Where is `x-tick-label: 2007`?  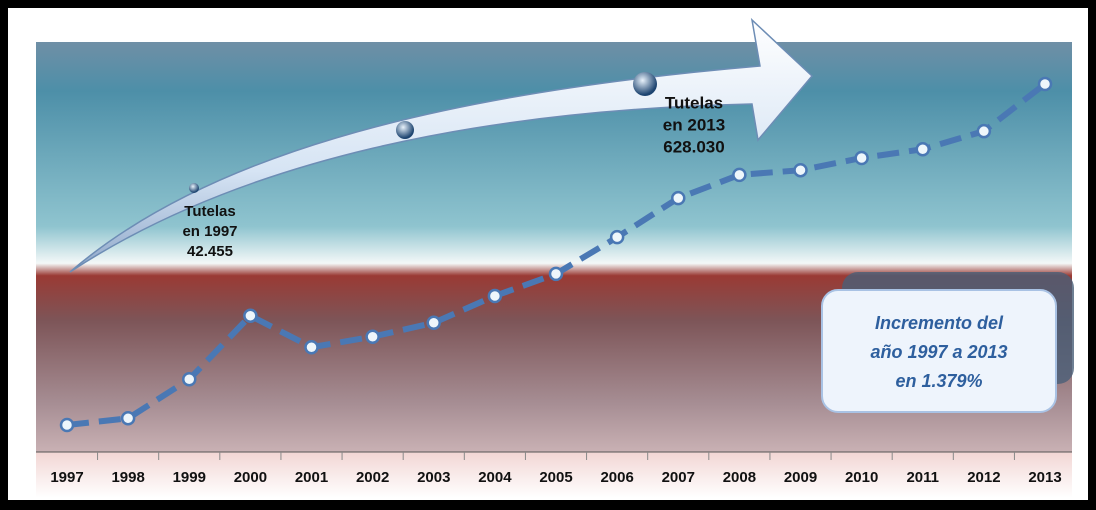
x-tick-label: 2007 is located at coordinates (678, 477).